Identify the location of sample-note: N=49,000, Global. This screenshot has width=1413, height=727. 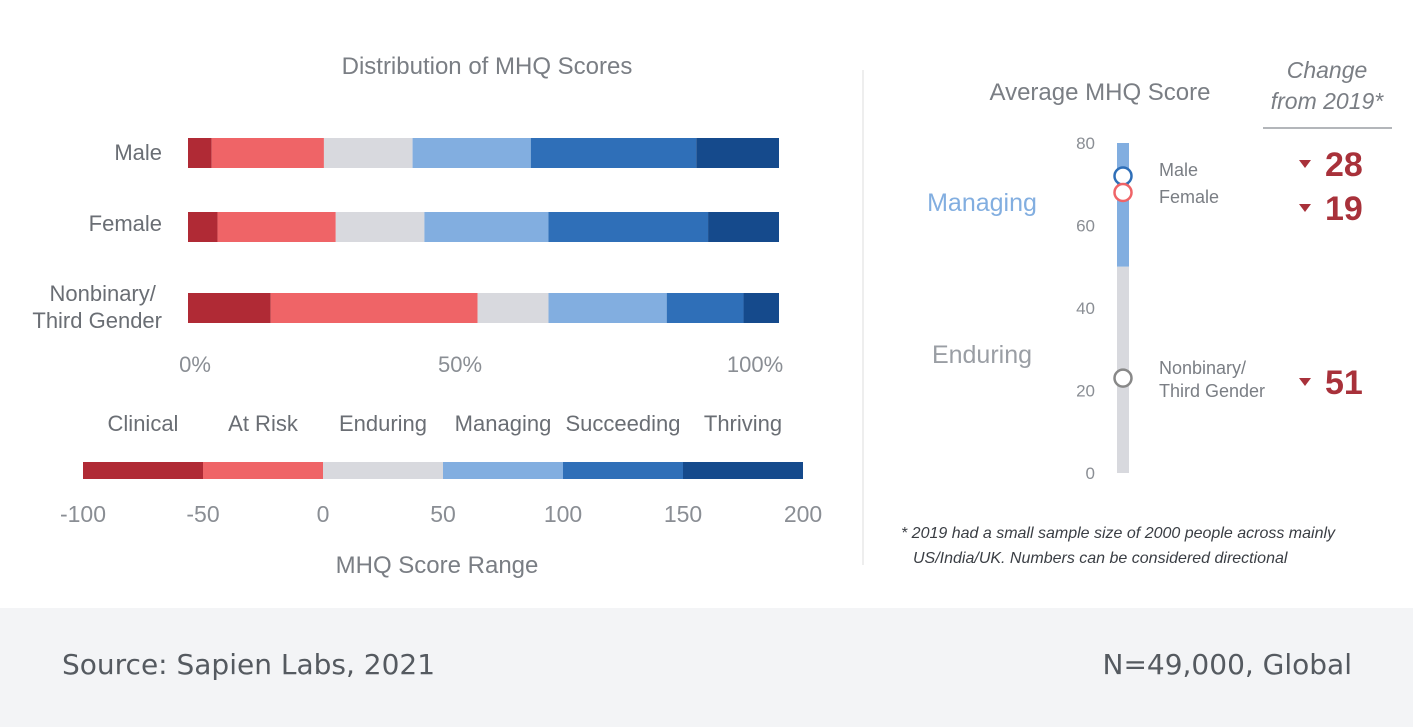
(1227, 664).